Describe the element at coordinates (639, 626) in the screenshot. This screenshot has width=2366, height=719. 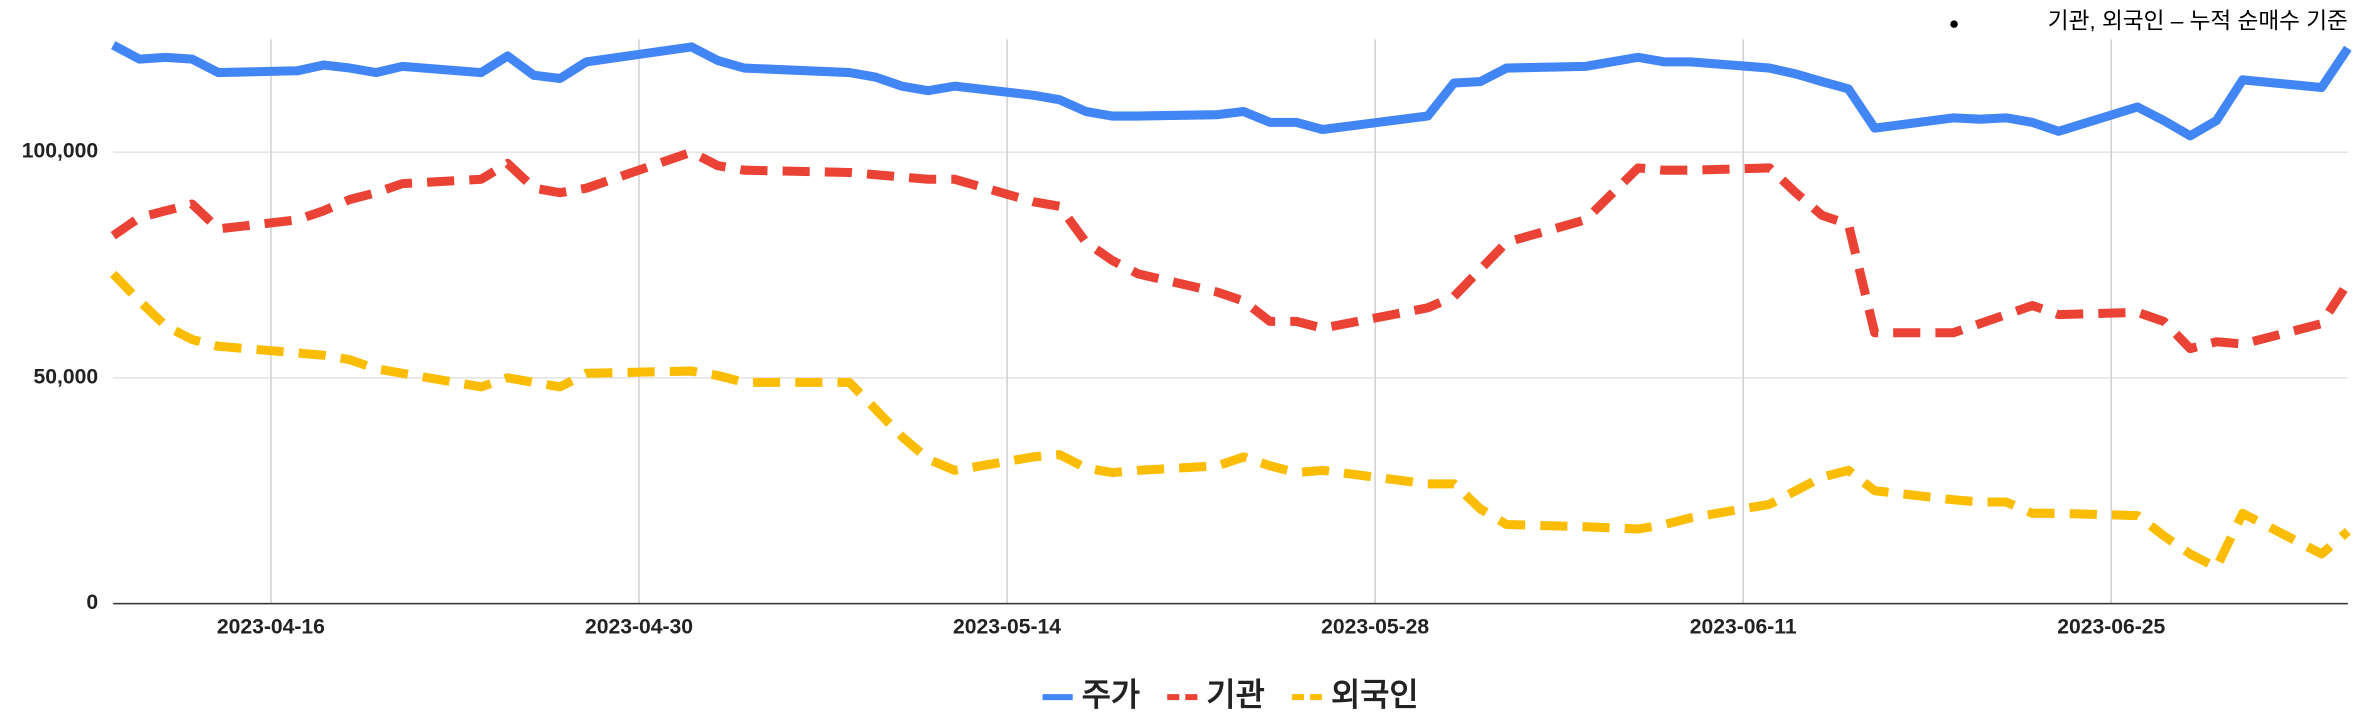
I see `x-tick-label: 2023-04-30` at that location.